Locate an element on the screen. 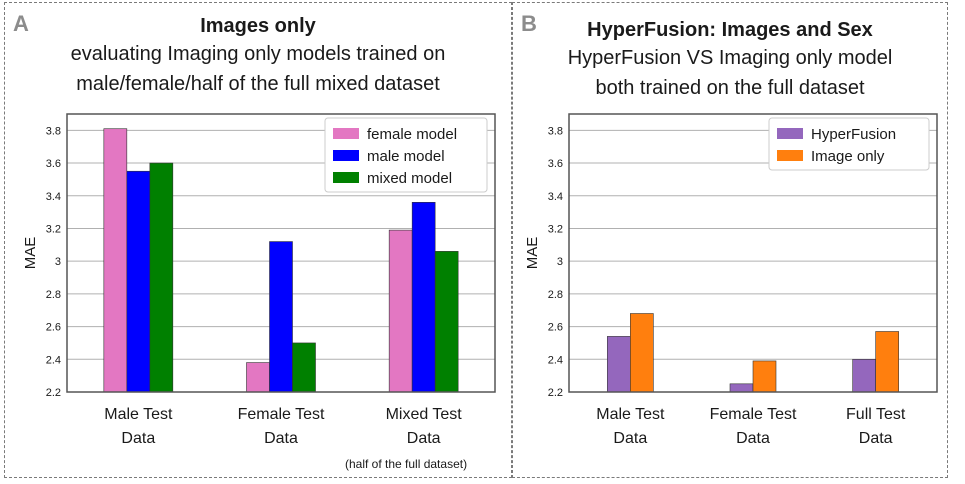 Image resolution: width=965 pixels, height=484 pixels. x-category-label: Full Test is located at coordinates (876, 414).